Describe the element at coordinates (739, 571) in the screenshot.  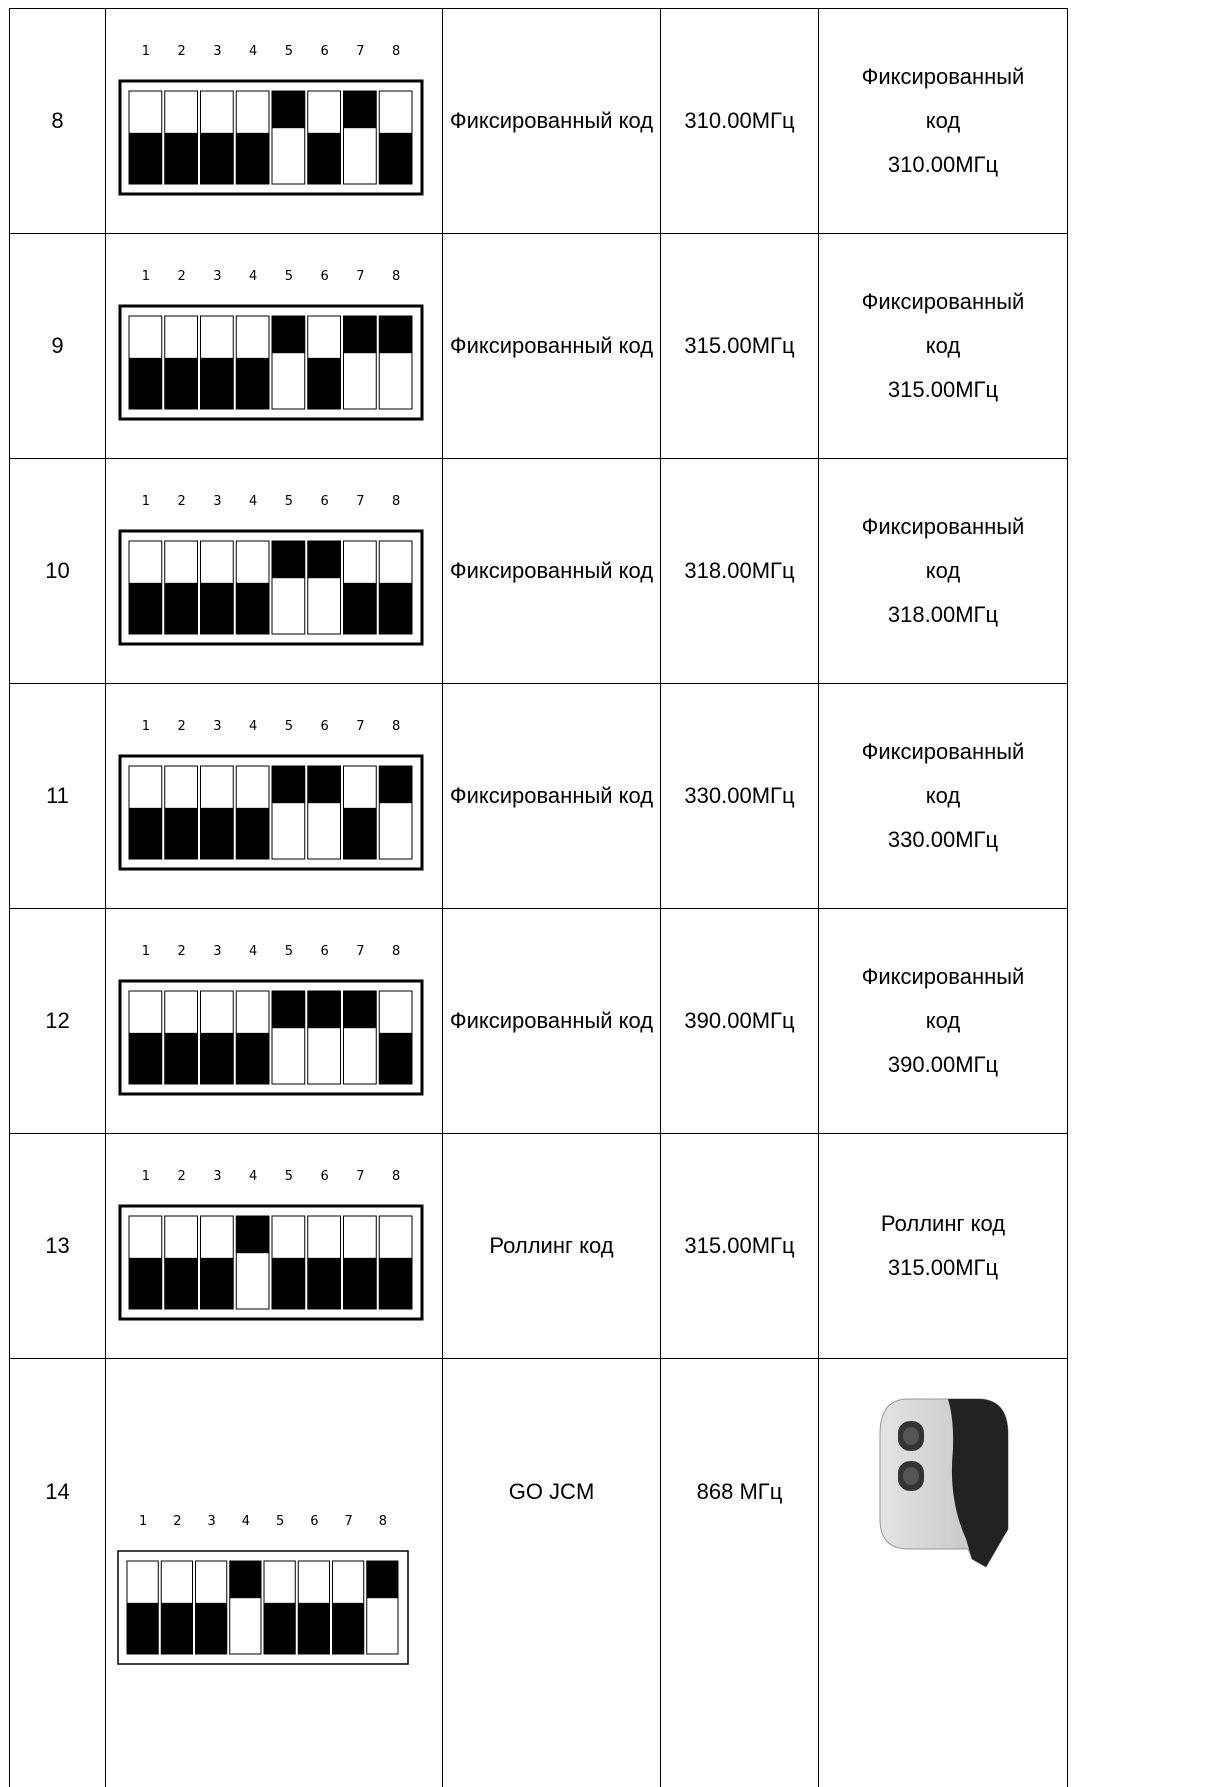
I see `frequency: 318.00МГц` at that location.